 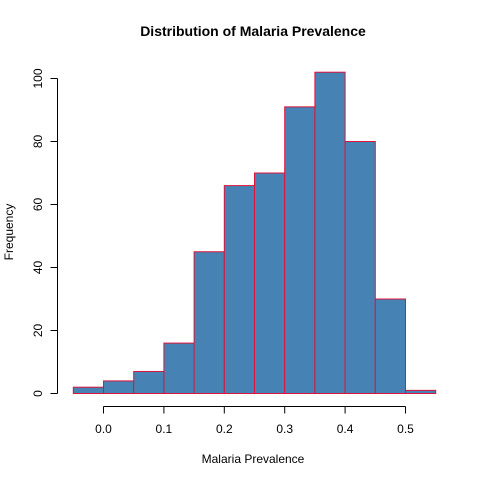 I want to click on x-tick-label: 0.1, so click(x=164, y=429).